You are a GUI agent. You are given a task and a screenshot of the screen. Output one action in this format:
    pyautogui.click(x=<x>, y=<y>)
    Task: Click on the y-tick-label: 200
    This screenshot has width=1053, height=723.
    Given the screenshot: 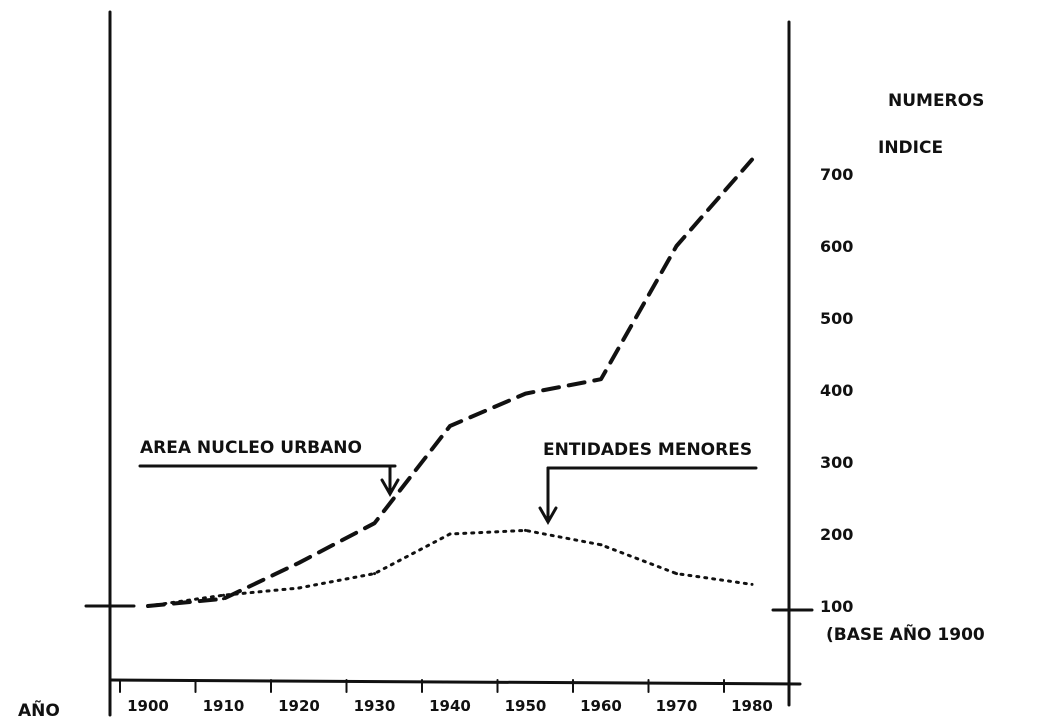 What is the action you would take?
    pyautogui.click(x=836, y=534)
    